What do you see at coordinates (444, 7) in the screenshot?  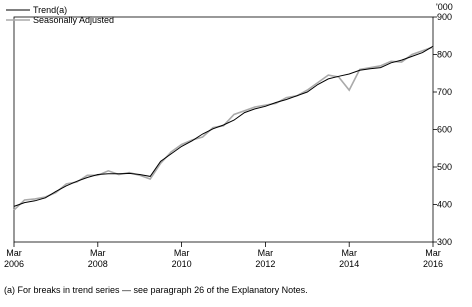 I see `y-unit: '000` at bounding box center [444, 7].